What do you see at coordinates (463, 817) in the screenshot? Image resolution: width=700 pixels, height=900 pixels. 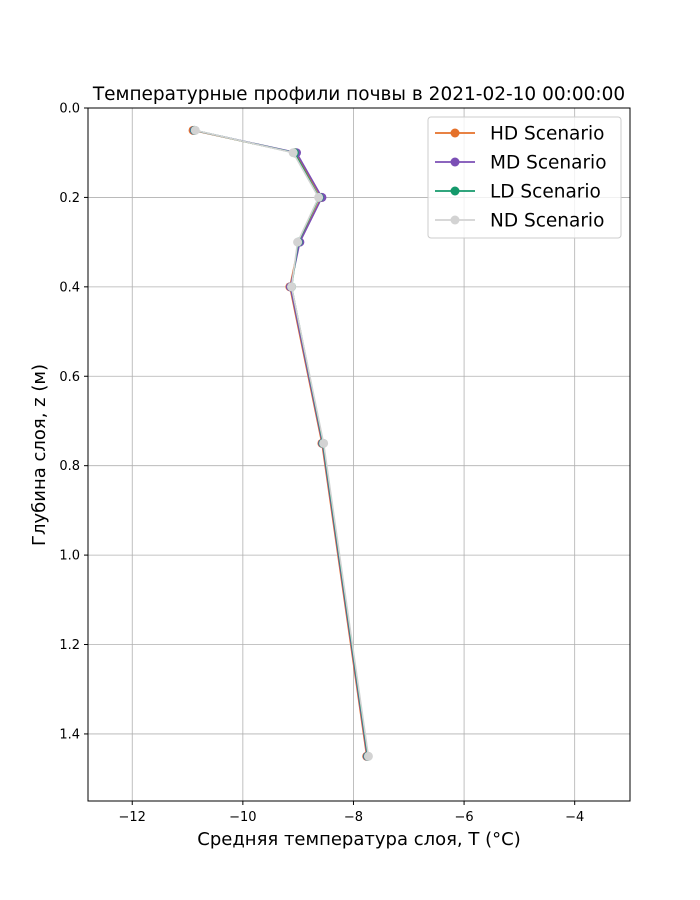 I see `x-tick-label: −6` at bounding box center [463, 817].